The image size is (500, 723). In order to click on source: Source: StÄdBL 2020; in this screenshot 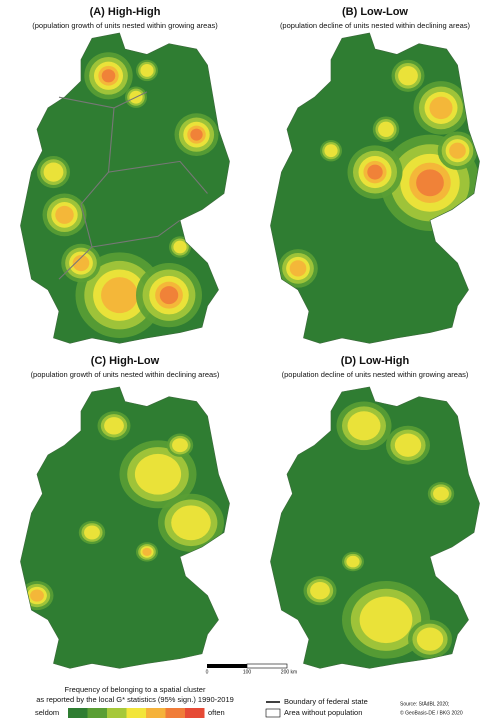, I will do `click(424, 703)`.